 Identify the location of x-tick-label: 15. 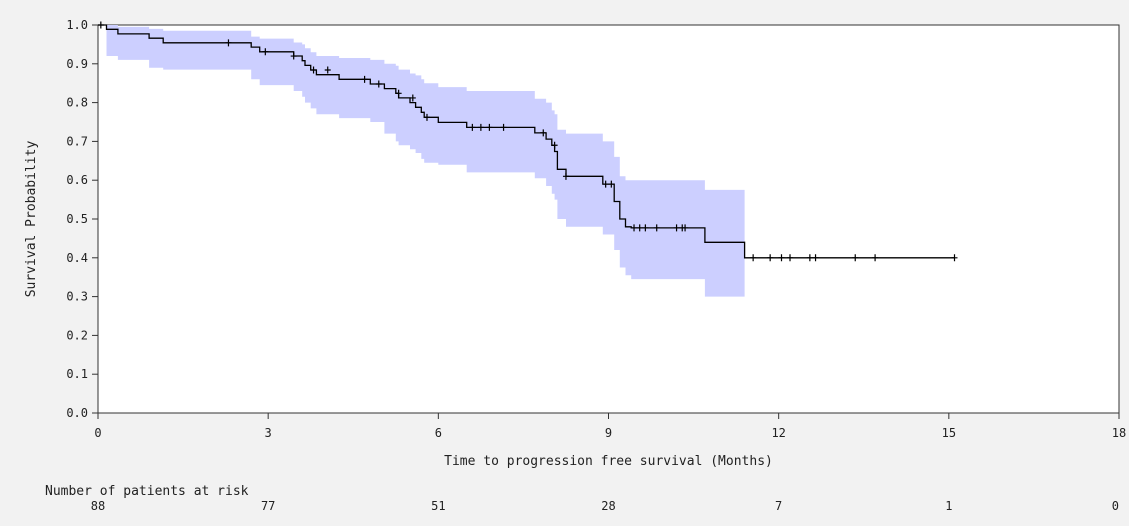
(949, 433).